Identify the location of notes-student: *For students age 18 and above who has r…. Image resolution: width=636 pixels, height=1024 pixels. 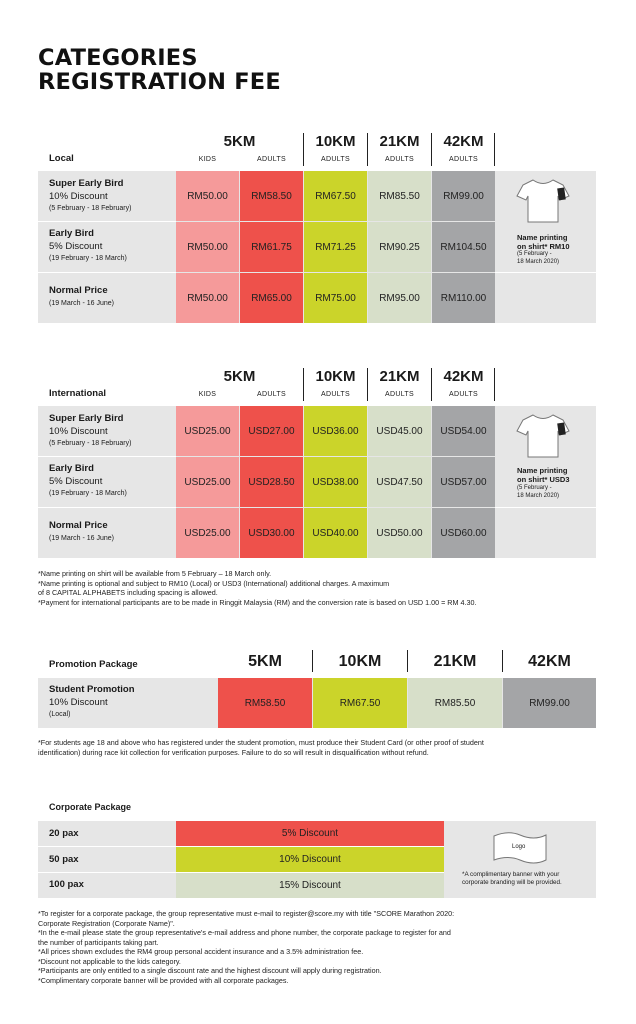
(261, 747).